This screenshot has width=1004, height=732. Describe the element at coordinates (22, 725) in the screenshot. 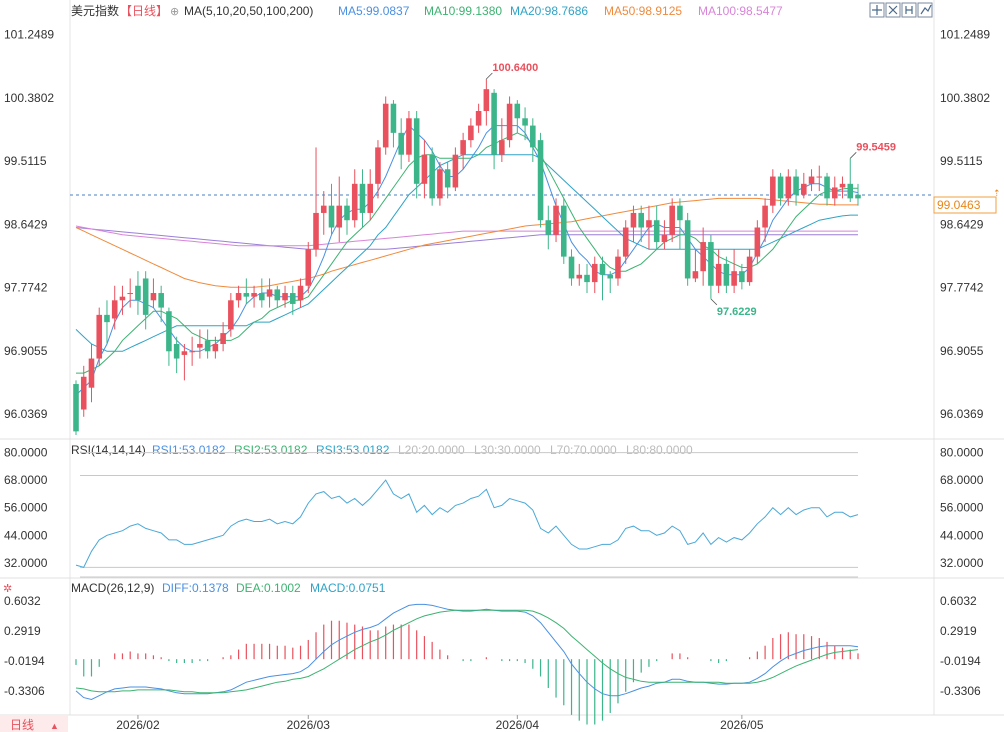

I see `period-button: 日线` at that location.